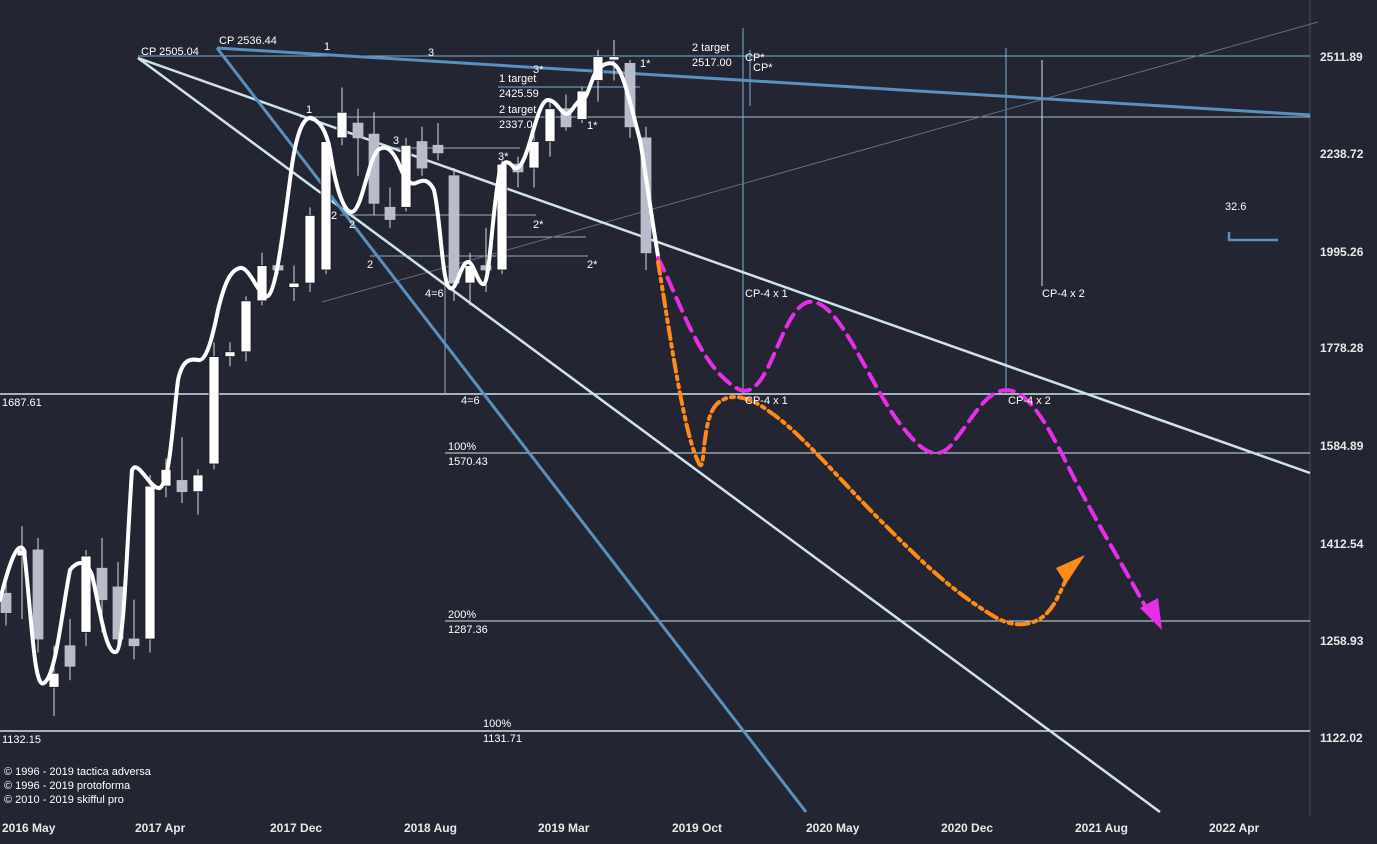 This screenshot has height=844, width=1377. What do you see at coordinates (833, 828) in the screenshot?
I see `x-tick-label: 2020 May` at bounding box center [833, 828].